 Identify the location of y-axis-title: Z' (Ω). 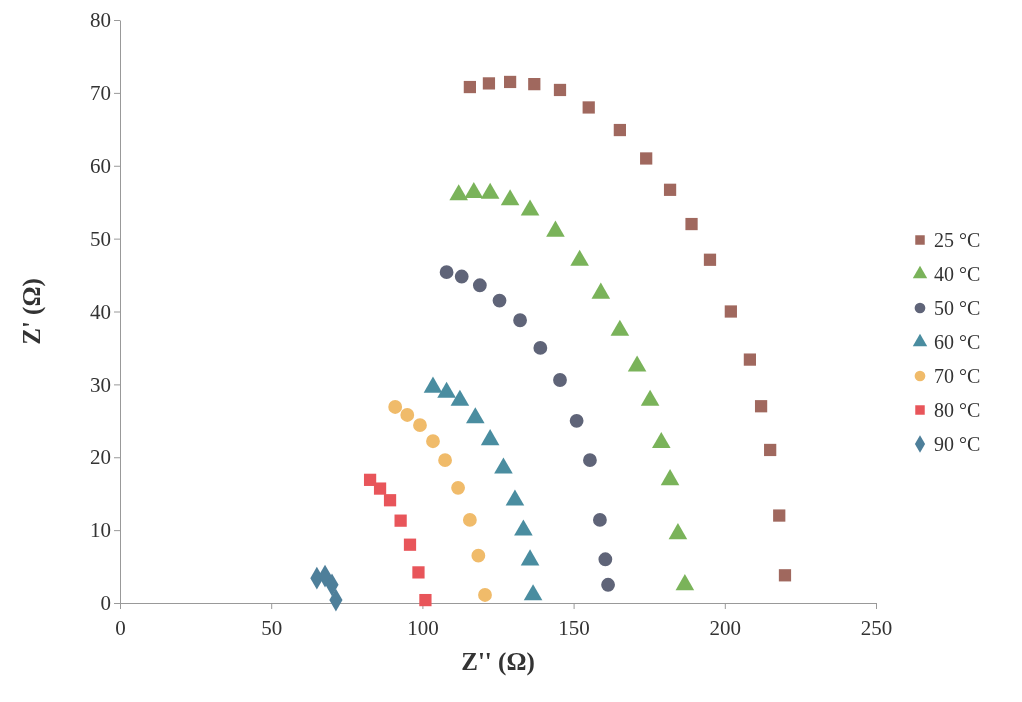
(32, 311).